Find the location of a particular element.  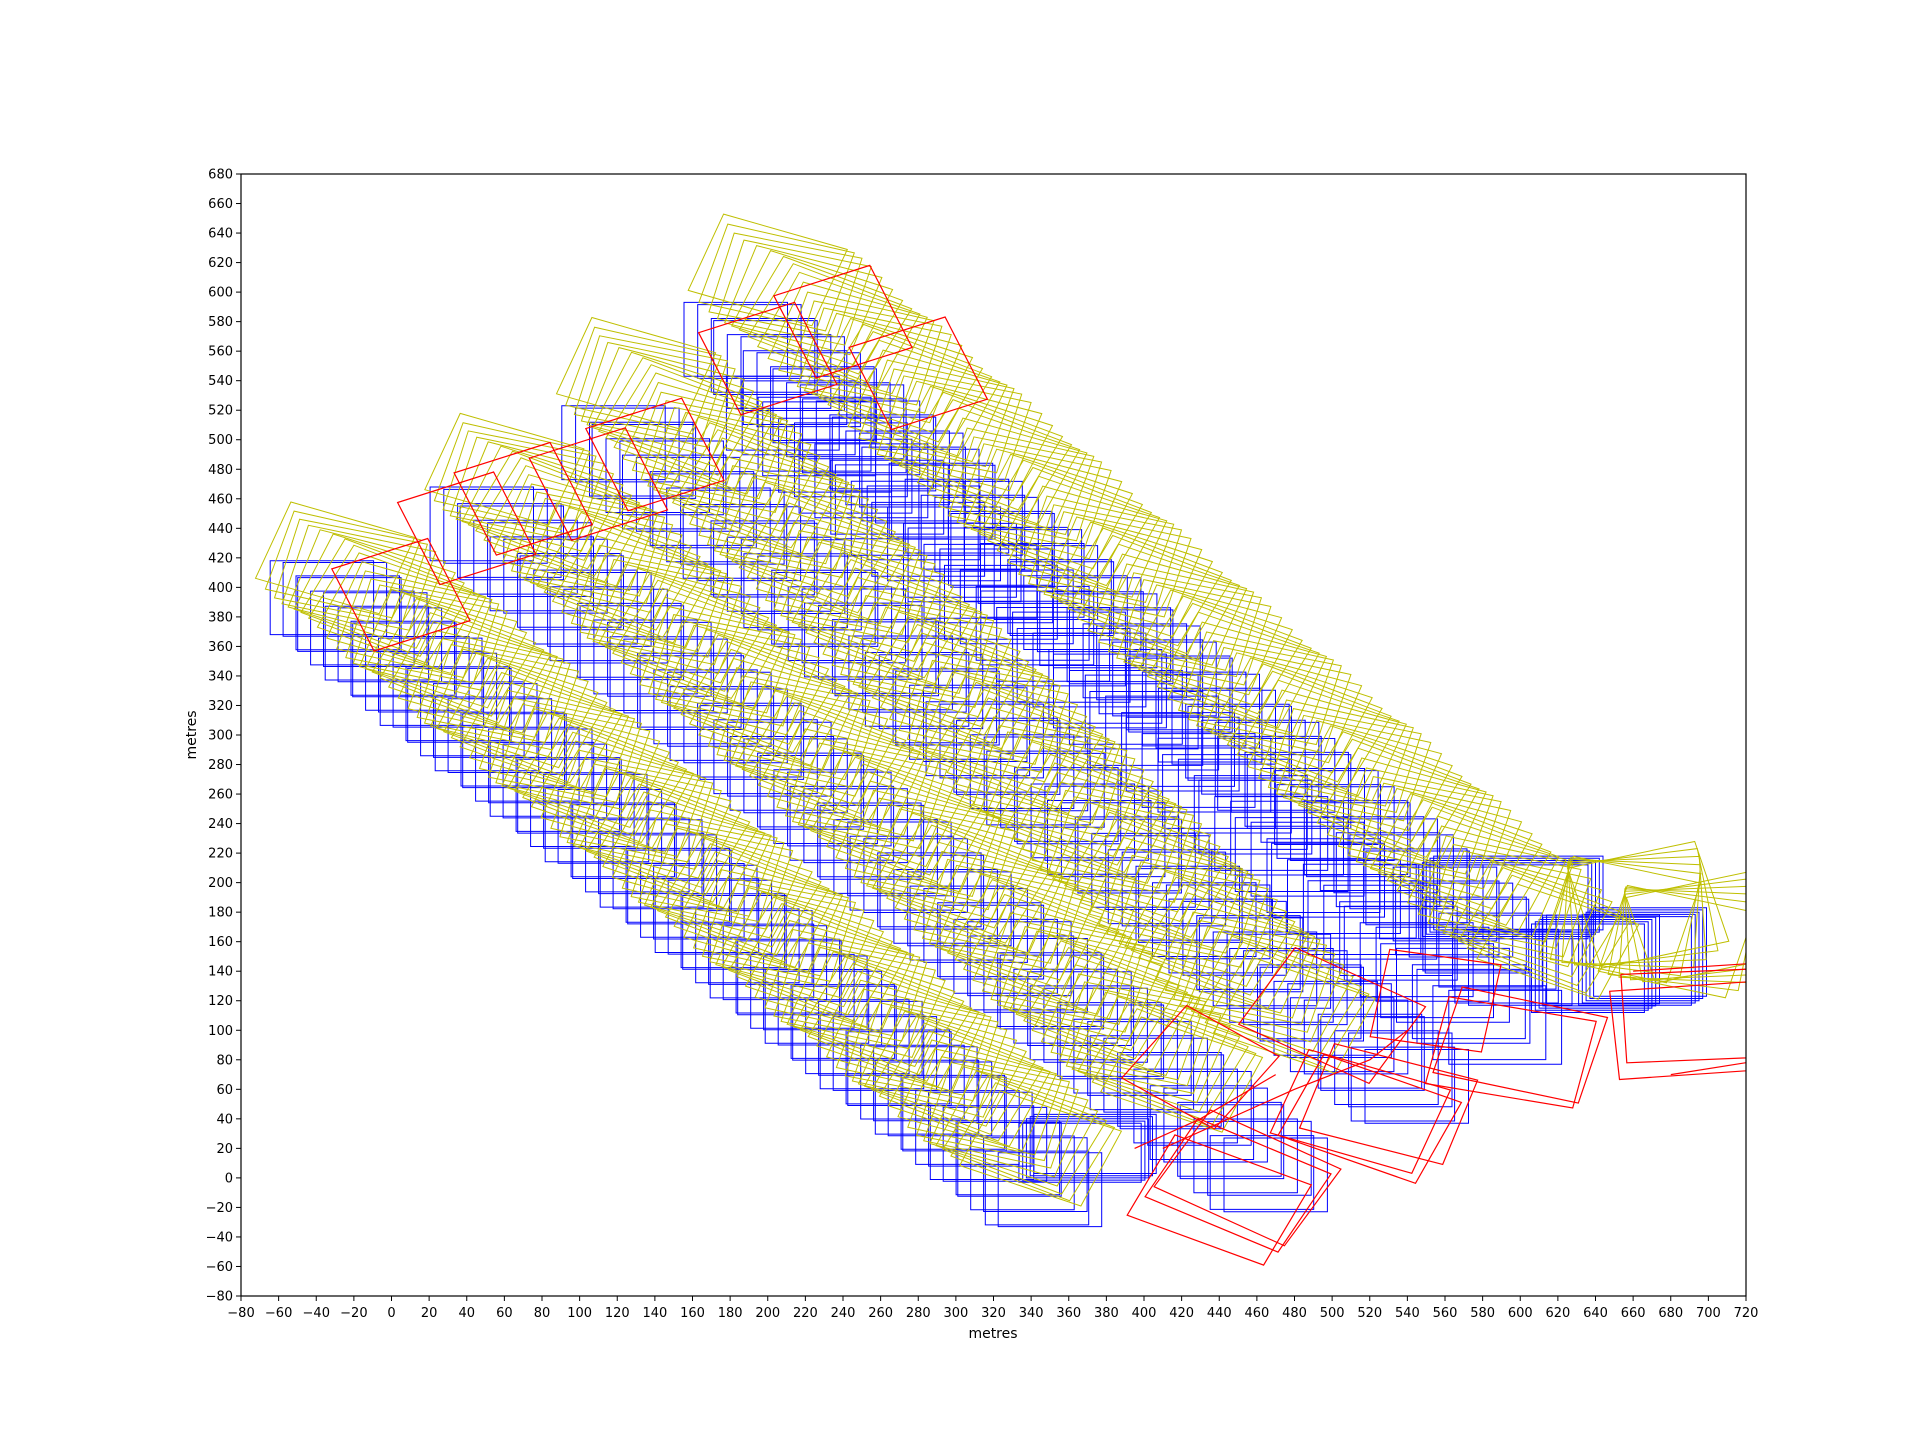

y-tick-label: 660 is located at coordinates (220, 204).